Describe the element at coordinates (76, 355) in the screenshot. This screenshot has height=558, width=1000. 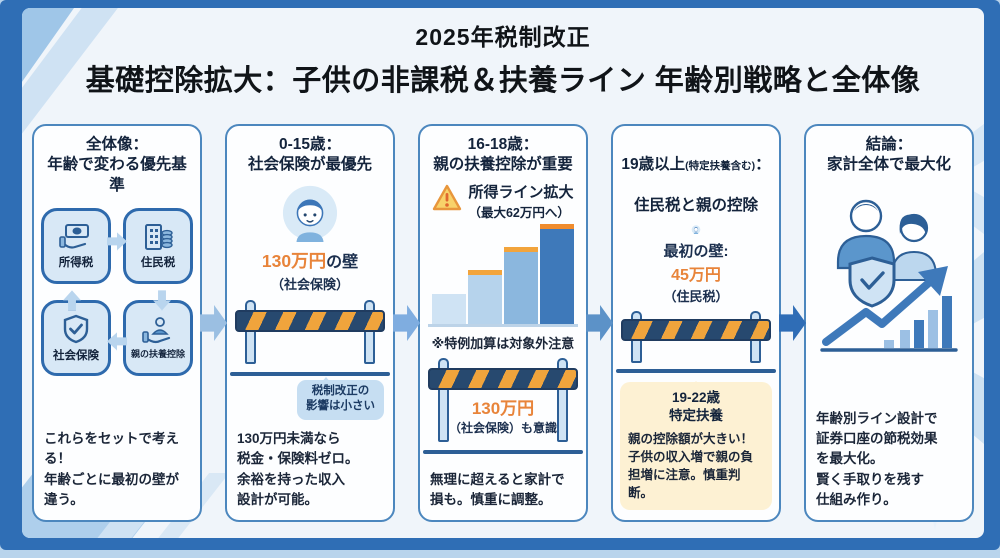
I see `tile-social-insurance-label: 社会保険` at that location.